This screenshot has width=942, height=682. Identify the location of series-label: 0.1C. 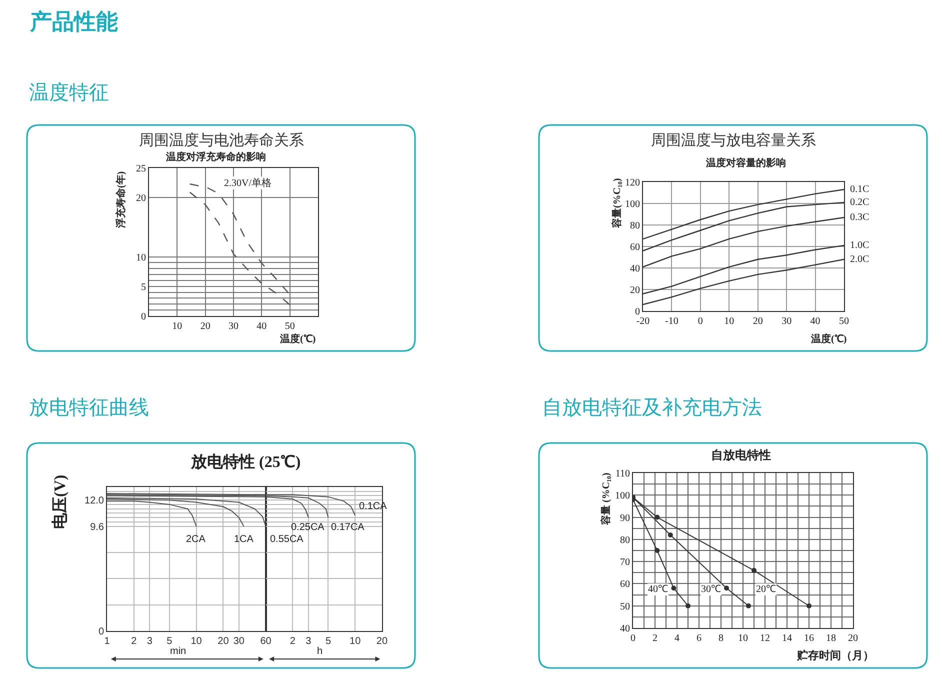
(860, 189).